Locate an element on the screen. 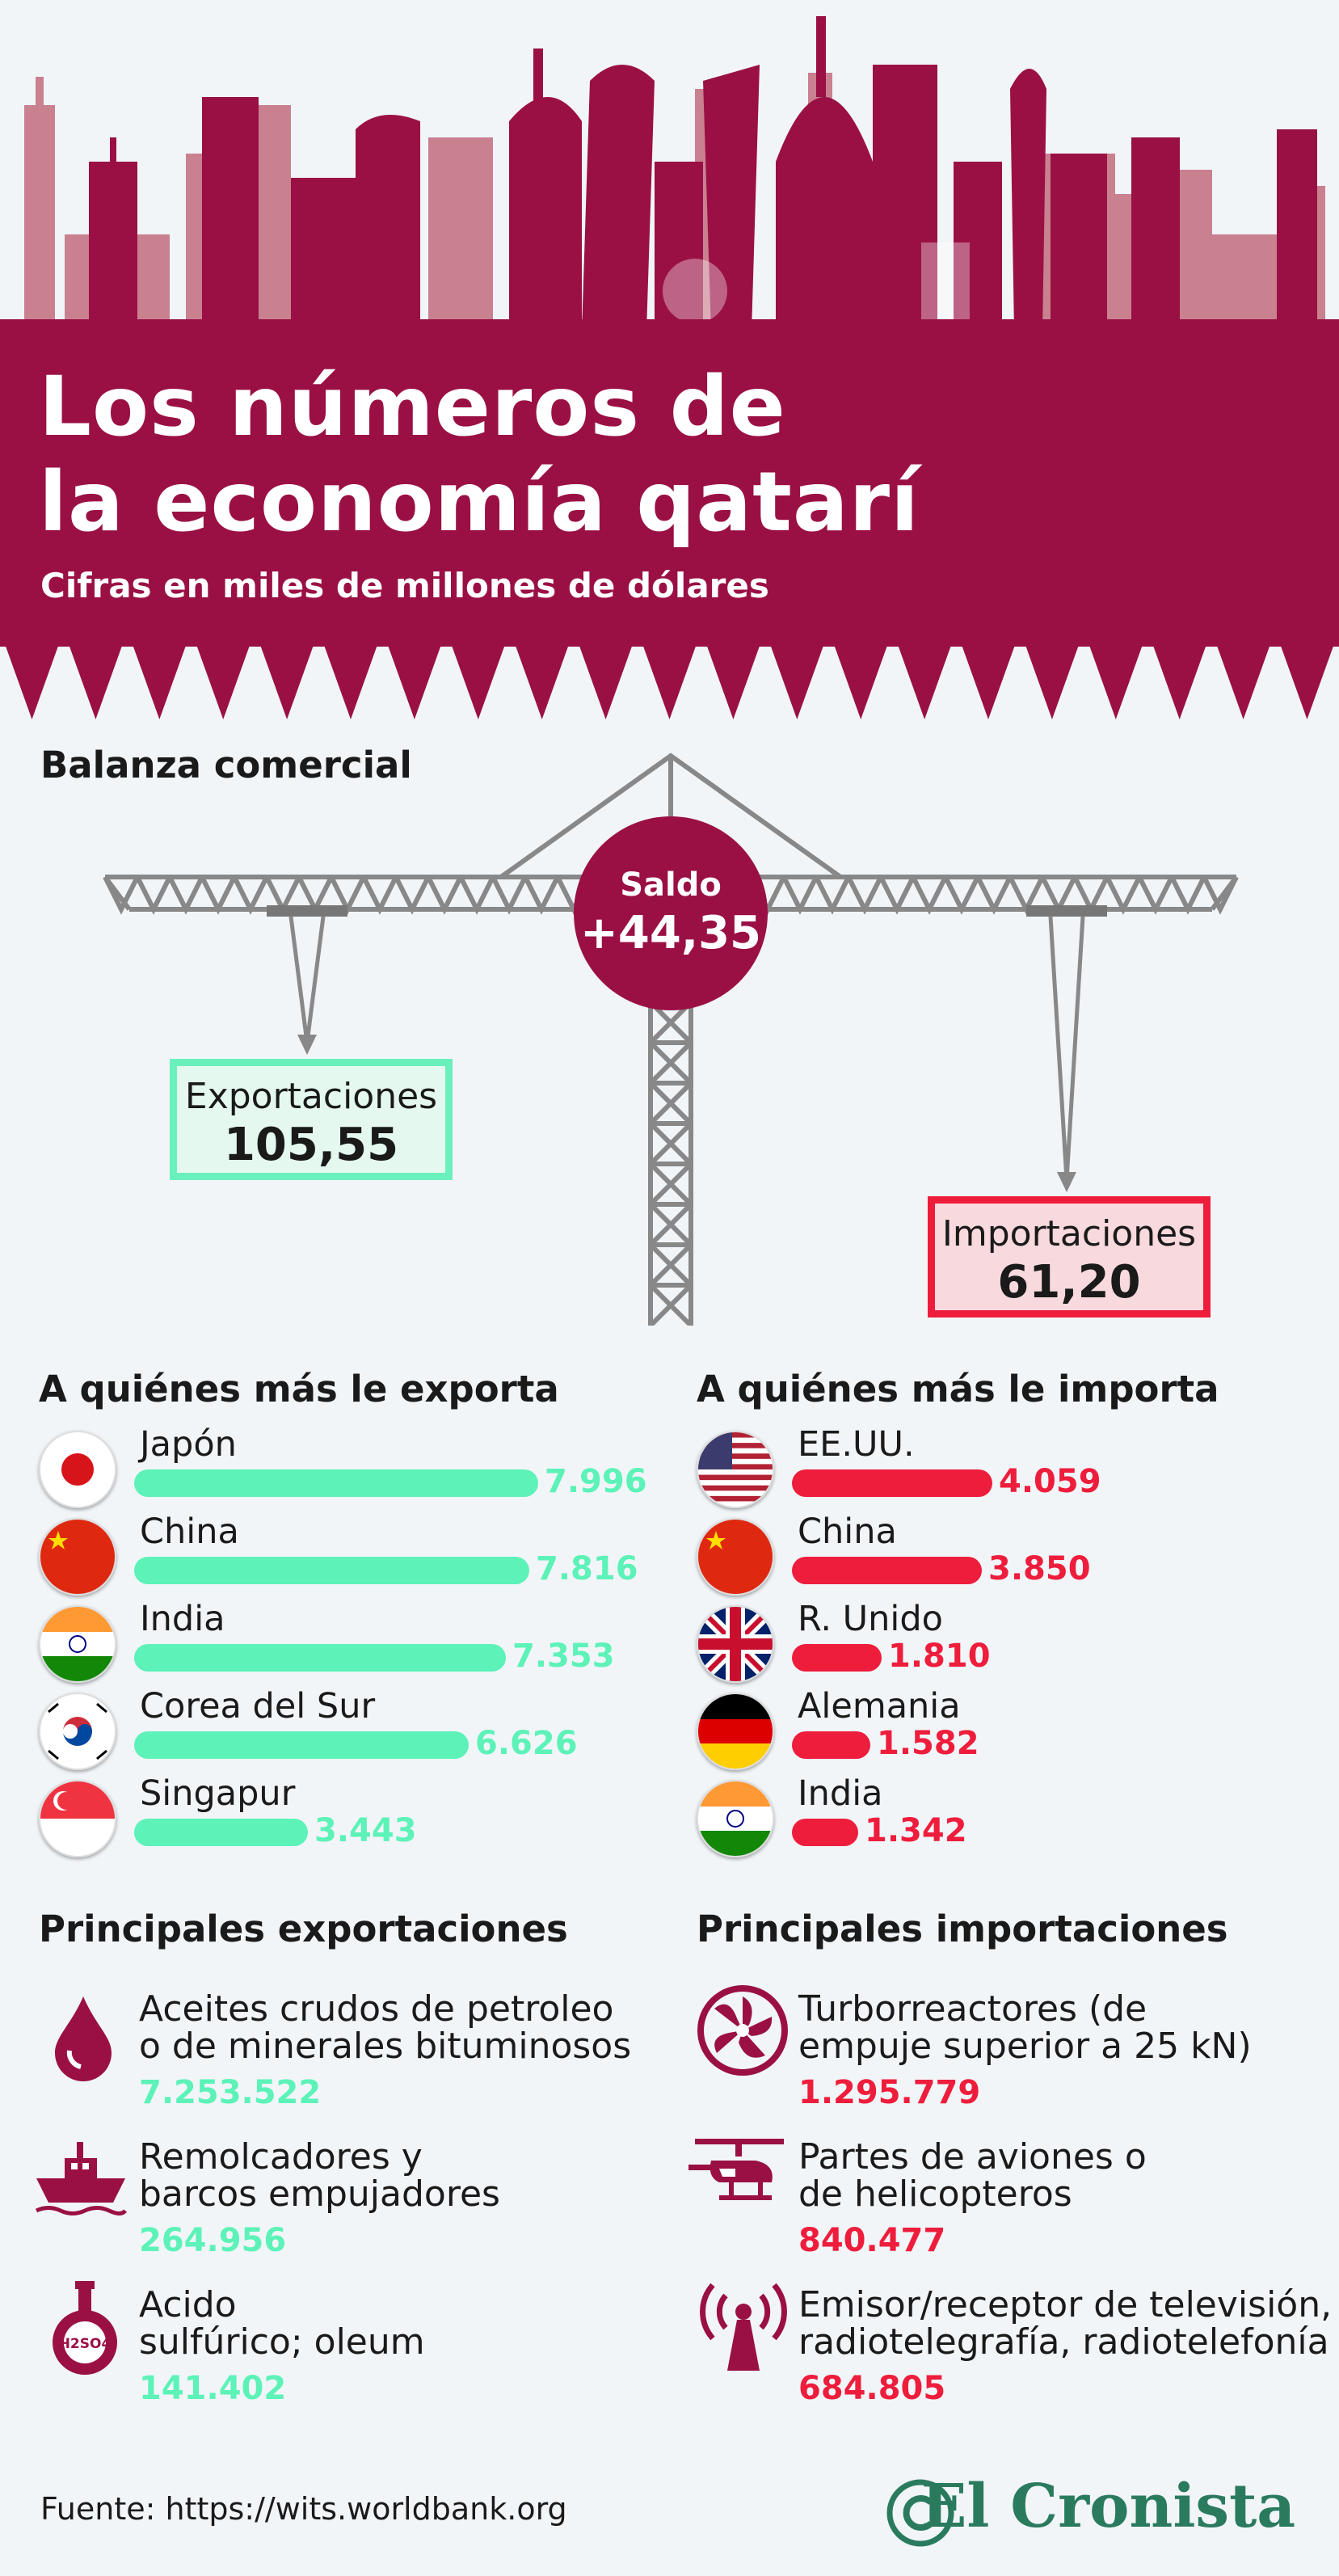  saldo-badge: Saldo +44,35 is located at coordinates (671, 913).